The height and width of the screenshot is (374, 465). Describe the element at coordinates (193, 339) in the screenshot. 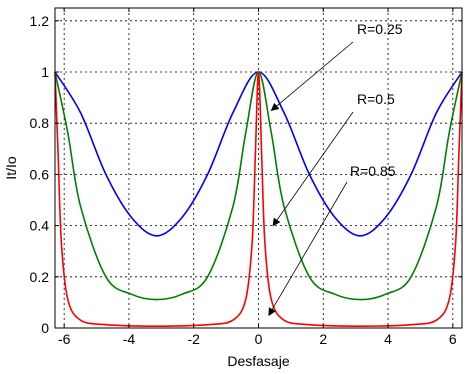

I see `x-tick-label: -2` at that location.